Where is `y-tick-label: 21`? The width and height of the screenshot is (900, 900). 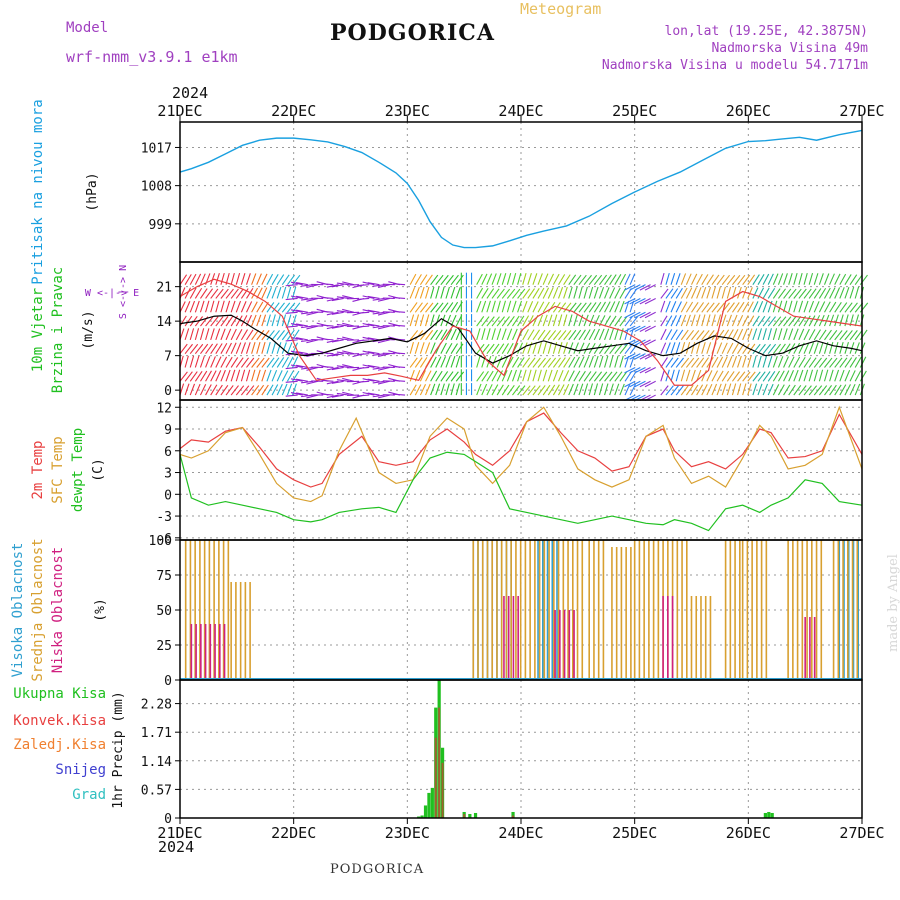
y-tick-label: 21 is located at coordinates (164, 288).